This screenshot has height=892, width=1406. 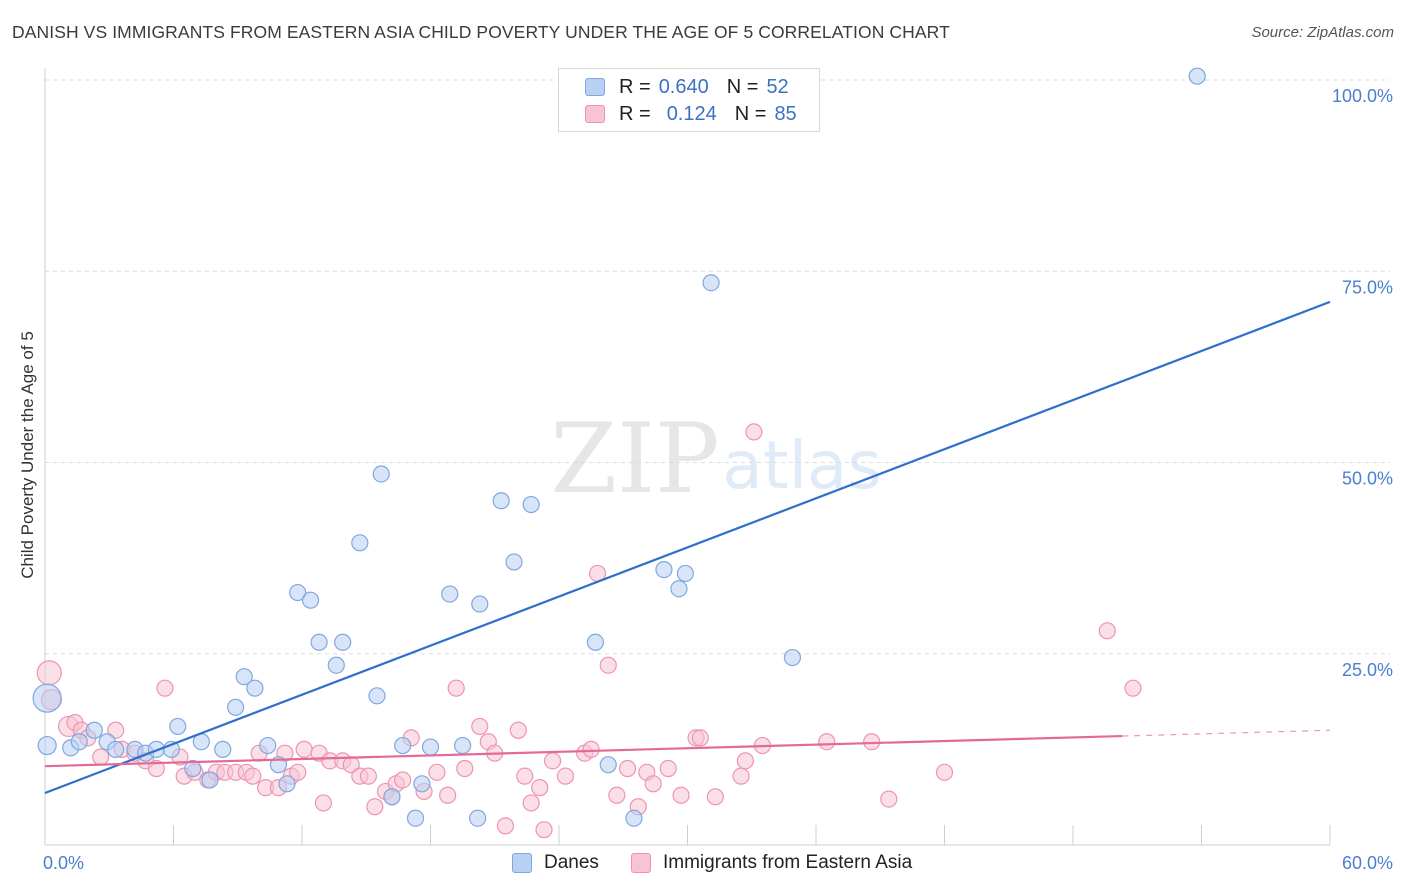 I want to click on immigrants-legend-swatch, so click(x=641, y=863).